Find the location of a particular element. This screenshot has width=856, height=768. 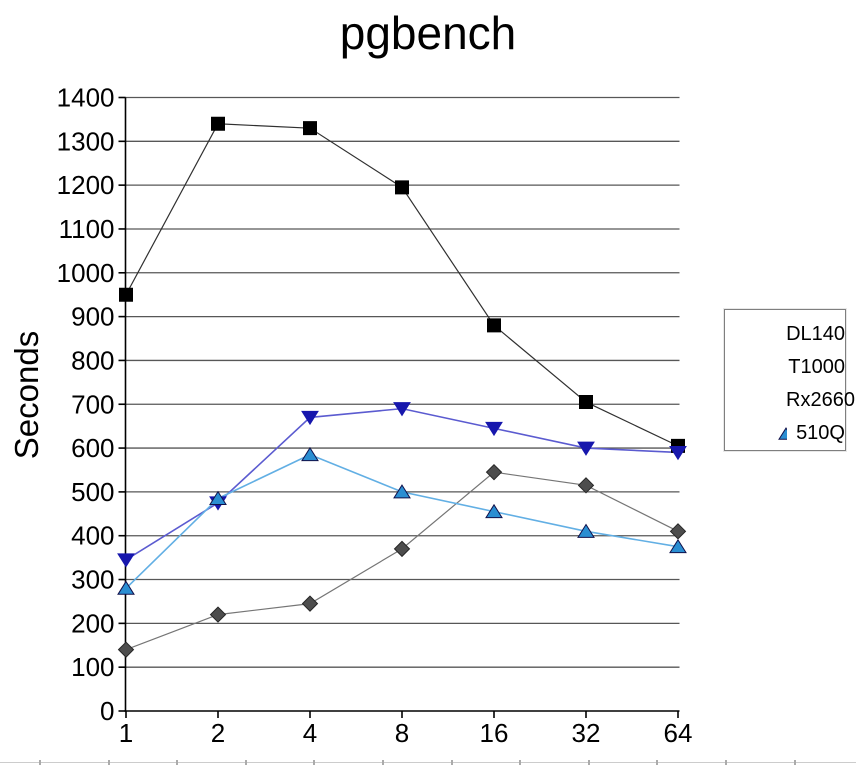

legend-item-rx2660: Rx2660 is located at coordinates (810, 400).